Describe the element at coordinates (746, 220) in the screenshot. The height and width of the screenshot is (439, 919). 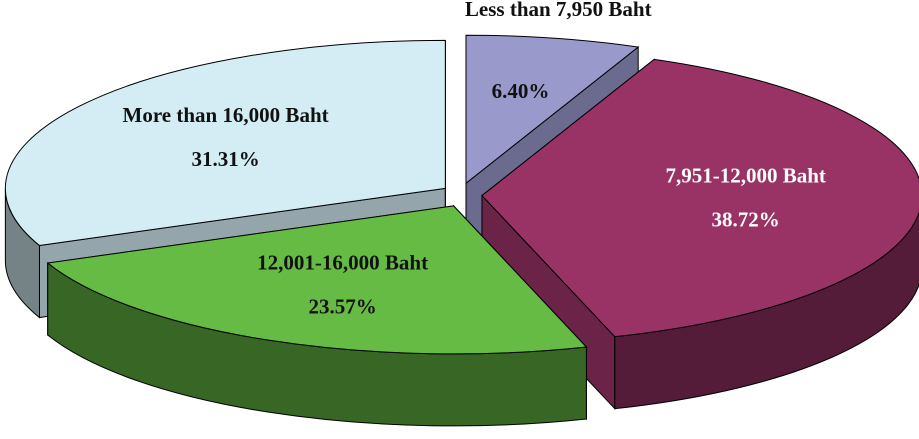
I see `value-label: 38.72%` at that location.